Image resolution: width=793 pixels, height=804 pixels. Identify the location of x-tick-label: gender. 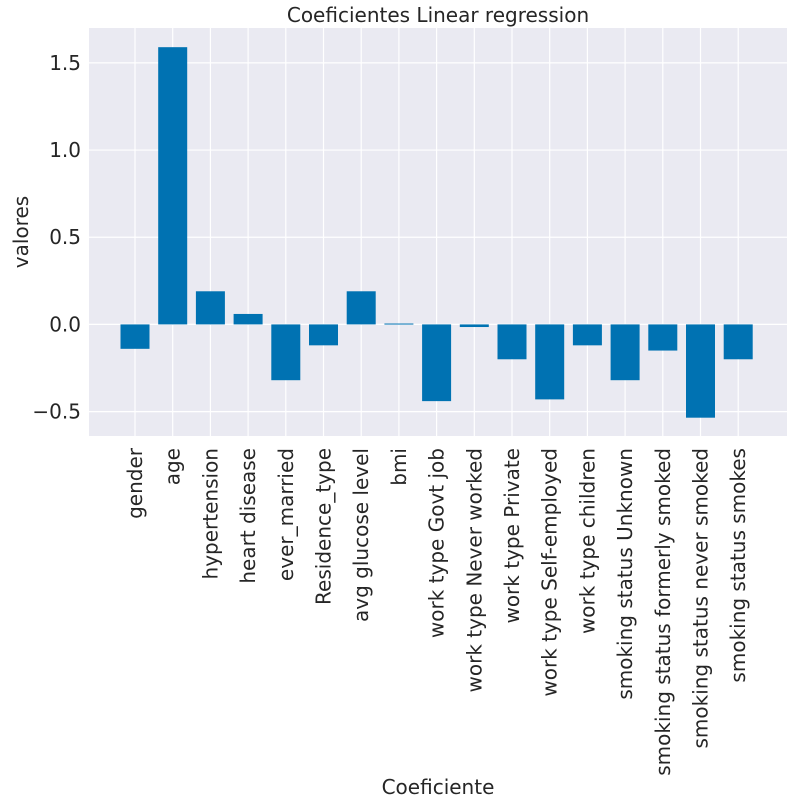
(135, 483).